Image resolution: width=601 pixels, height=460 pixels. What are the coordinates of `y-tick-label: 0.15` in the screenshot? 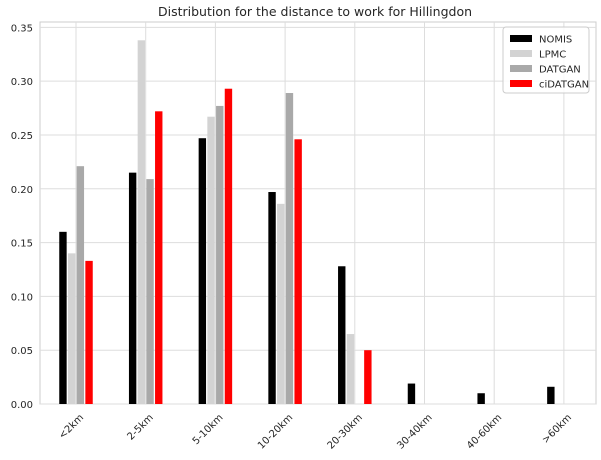 It's located at (22, 244).